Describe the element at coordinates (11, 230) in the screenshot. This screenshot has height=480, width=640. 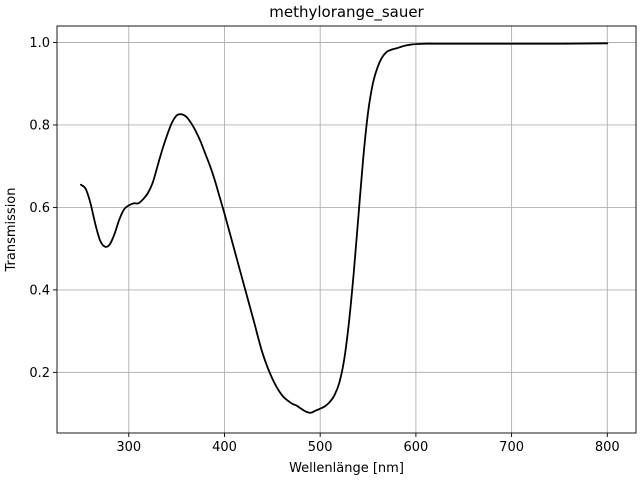
I see `y-axis-label: Transmission` at that location.